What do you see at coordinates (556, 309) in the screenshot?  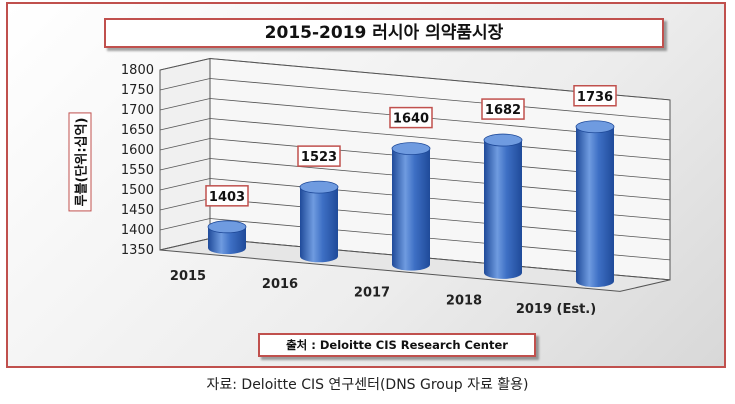 I see `x-tick-label: 2019 (Est.)` at bounding box center [556, 309].